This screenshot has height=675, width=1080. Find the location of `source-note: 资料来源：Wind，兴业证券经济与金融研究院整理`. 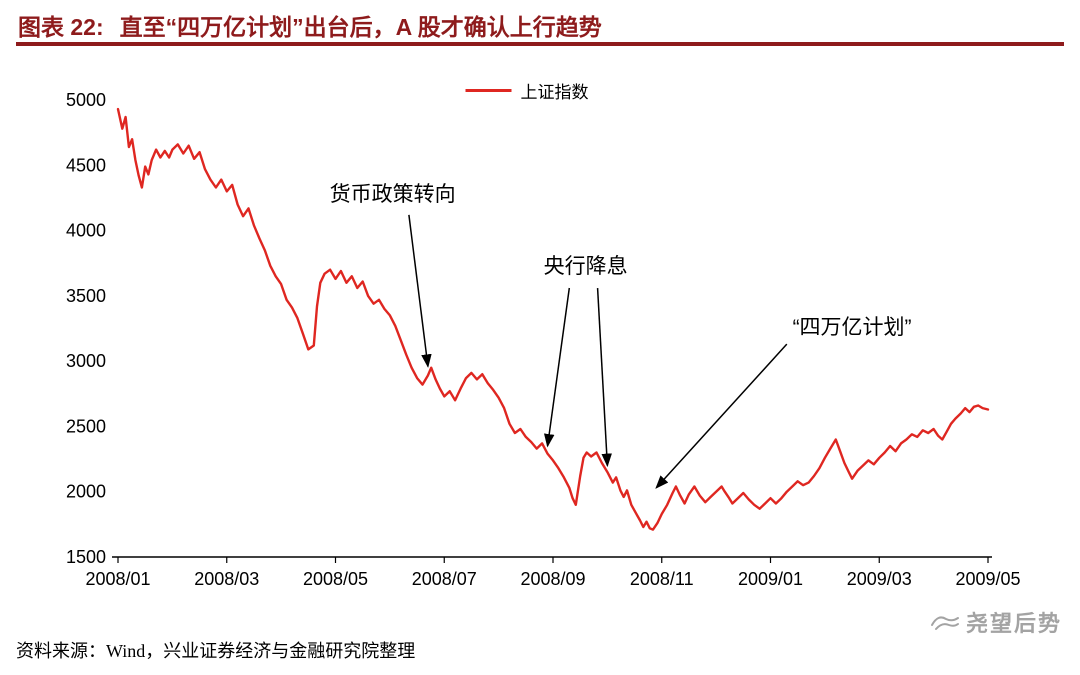

source-note: 资料来源：Wind，兴业证券经济与金融研究院整理 is located at coordinates (216, 651).